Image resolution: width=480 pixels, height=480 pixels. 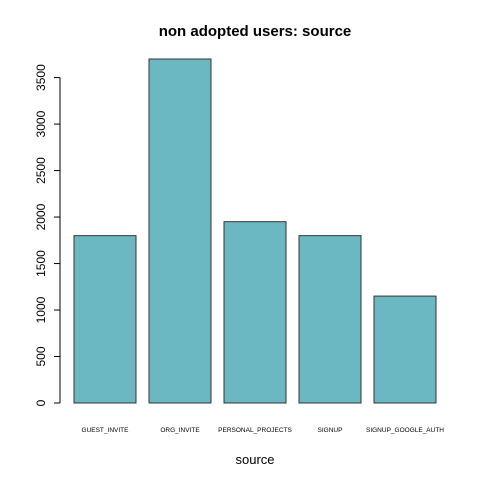 What do you see at coordinates (41, 309) in the screenshot?
I see `y-tick-label: 1000` at bounding box center [41, 309].